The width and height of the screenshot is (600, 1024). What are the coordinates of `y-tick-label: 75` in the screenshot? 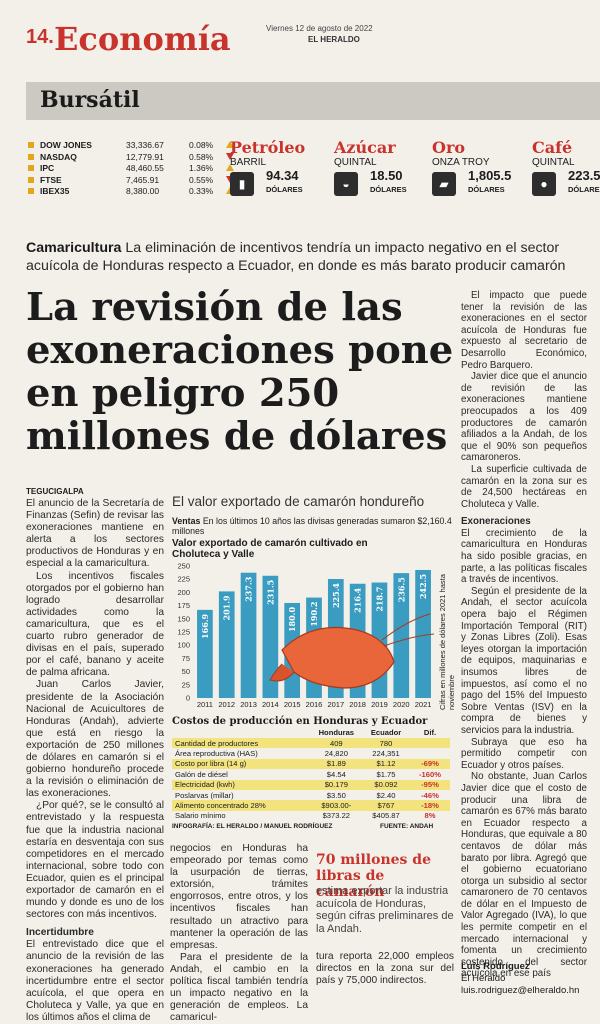 It's located at (186, 658).